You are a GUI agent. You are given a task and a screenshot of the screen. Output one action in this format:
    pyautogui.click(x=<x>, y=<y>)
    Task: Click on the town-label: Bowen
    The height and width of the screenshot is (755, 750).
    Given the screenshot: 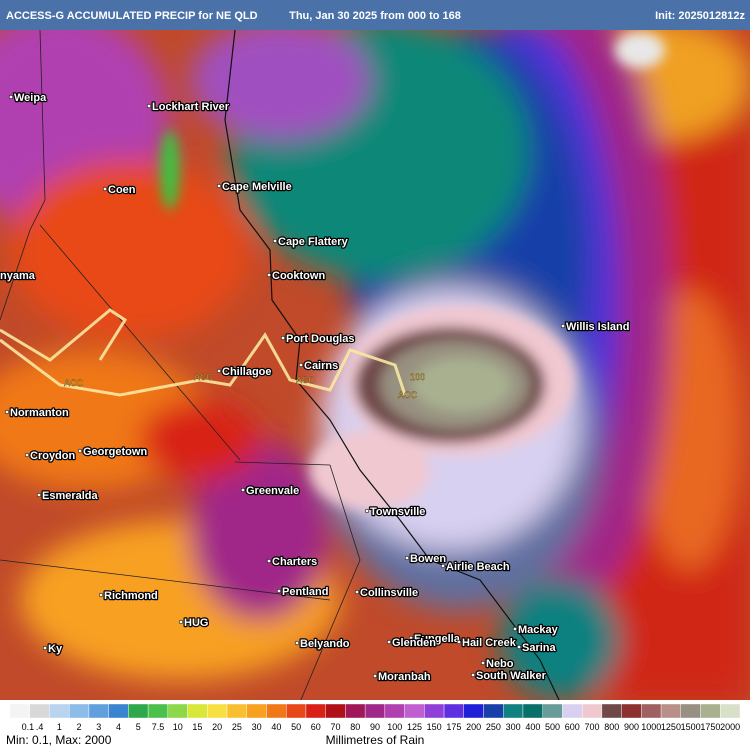 What is the action you would take?
    pyautogui.click(x=428, y=559)
    